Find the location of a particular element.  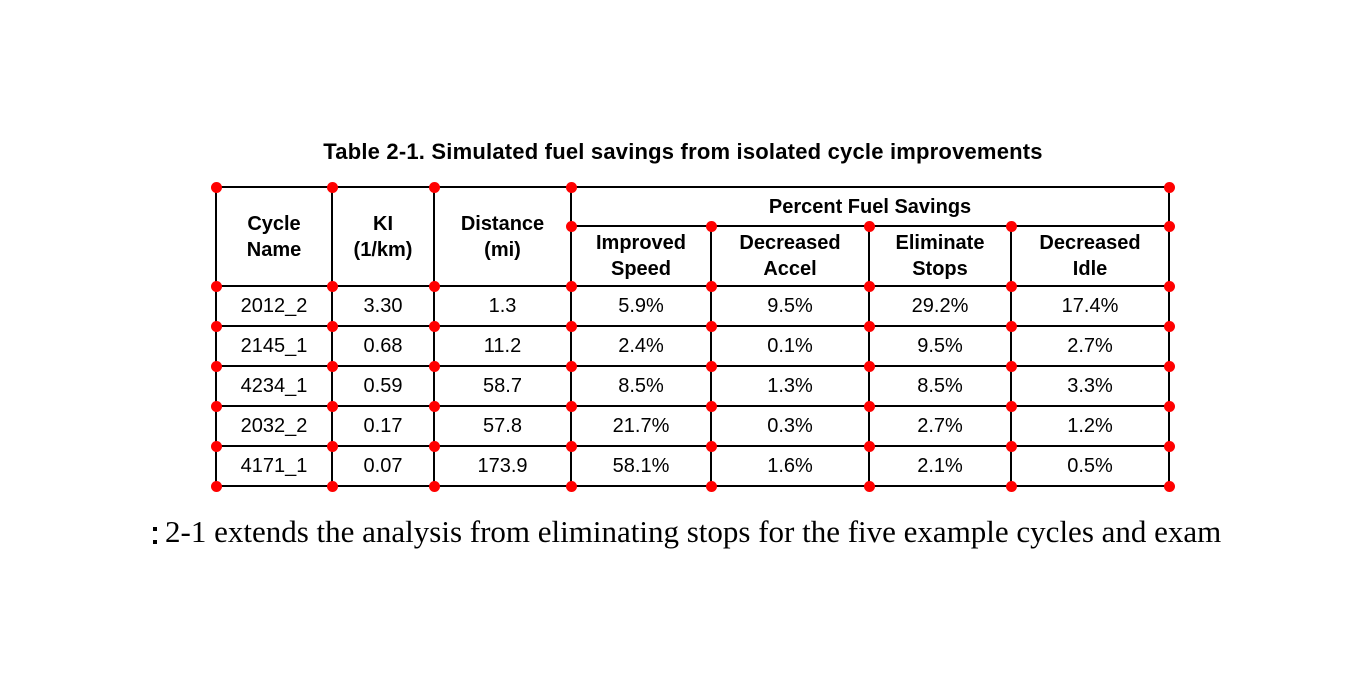

cell-improved-speed: 58.1% is located at coordinates (641, 466).